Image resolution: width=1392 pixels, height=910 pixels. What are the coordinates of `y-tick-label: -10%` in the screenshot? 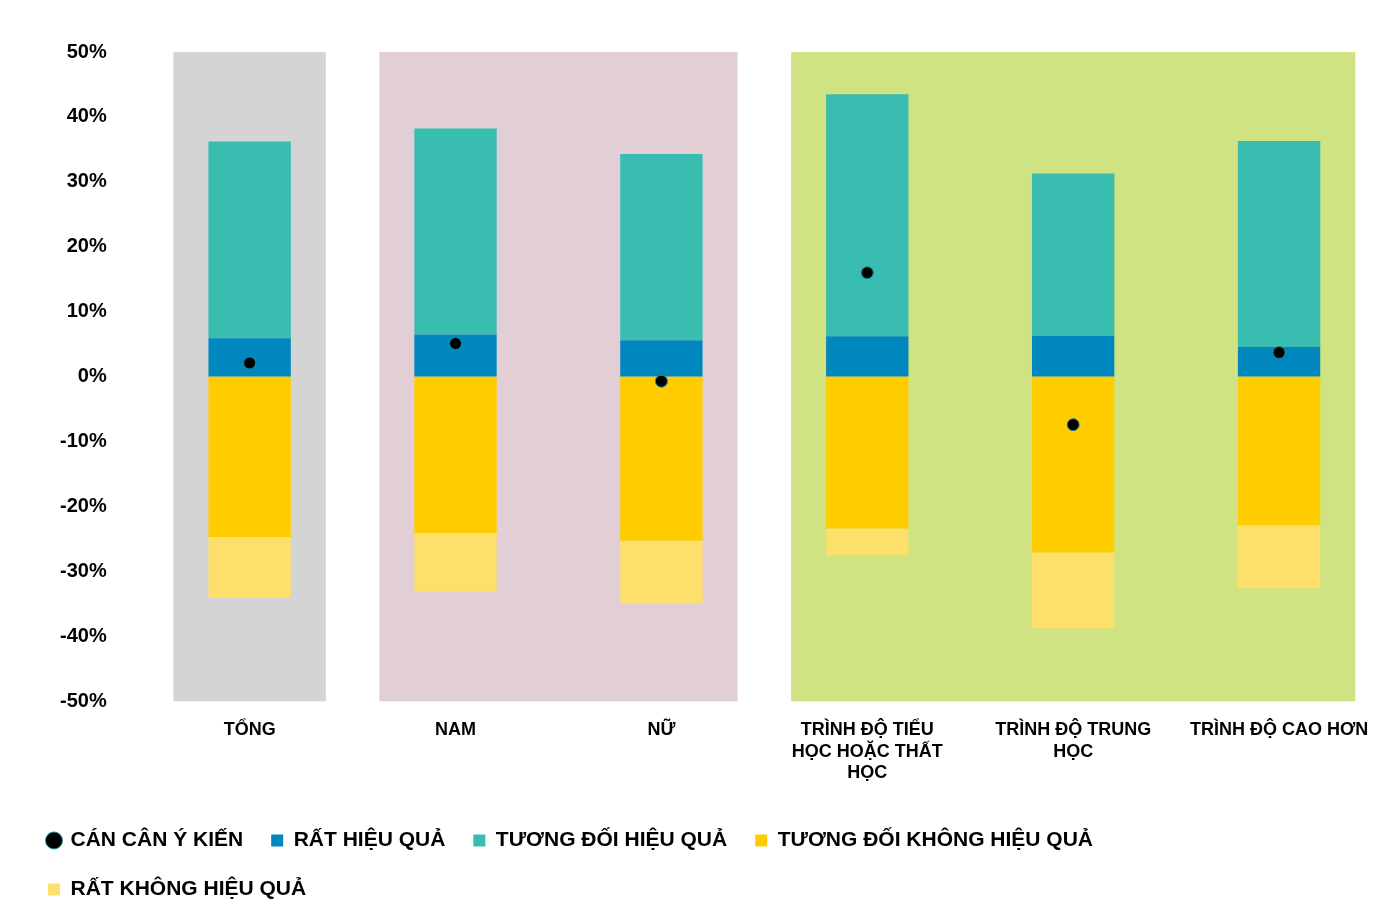 It's located at (83, 440).